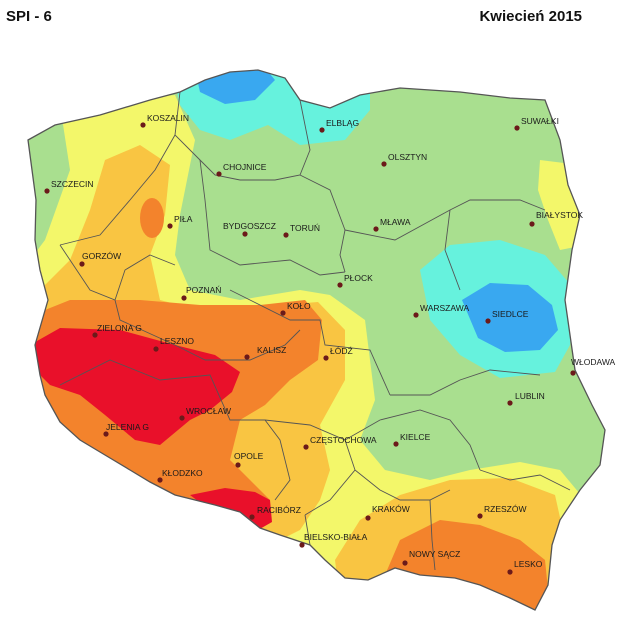 The height and width of the screenshot is (618, 624). I want to click on city-lesko: LESKO, so click(525, 567).